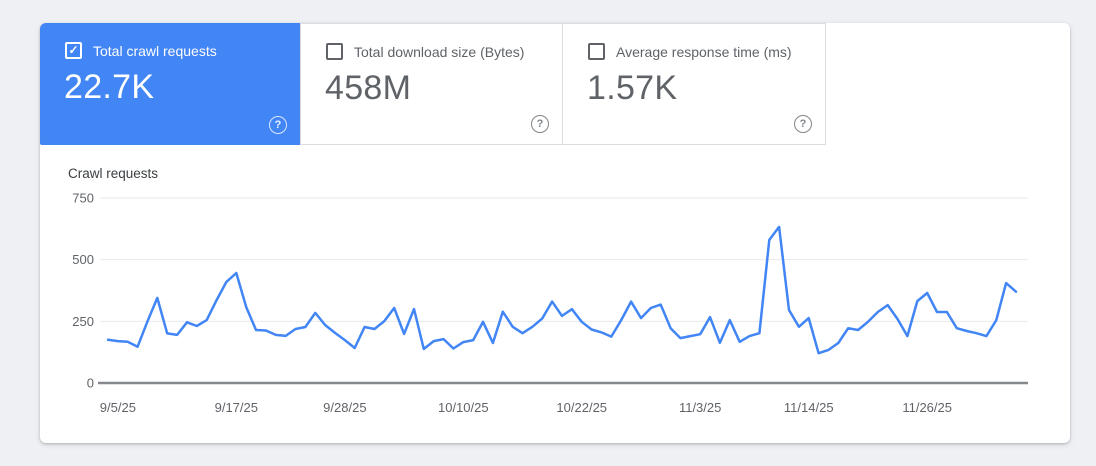 The height and width of the screenshot is (466, 1096). I want to click on x-tick-label: 9/28/25, so click(344, 407).